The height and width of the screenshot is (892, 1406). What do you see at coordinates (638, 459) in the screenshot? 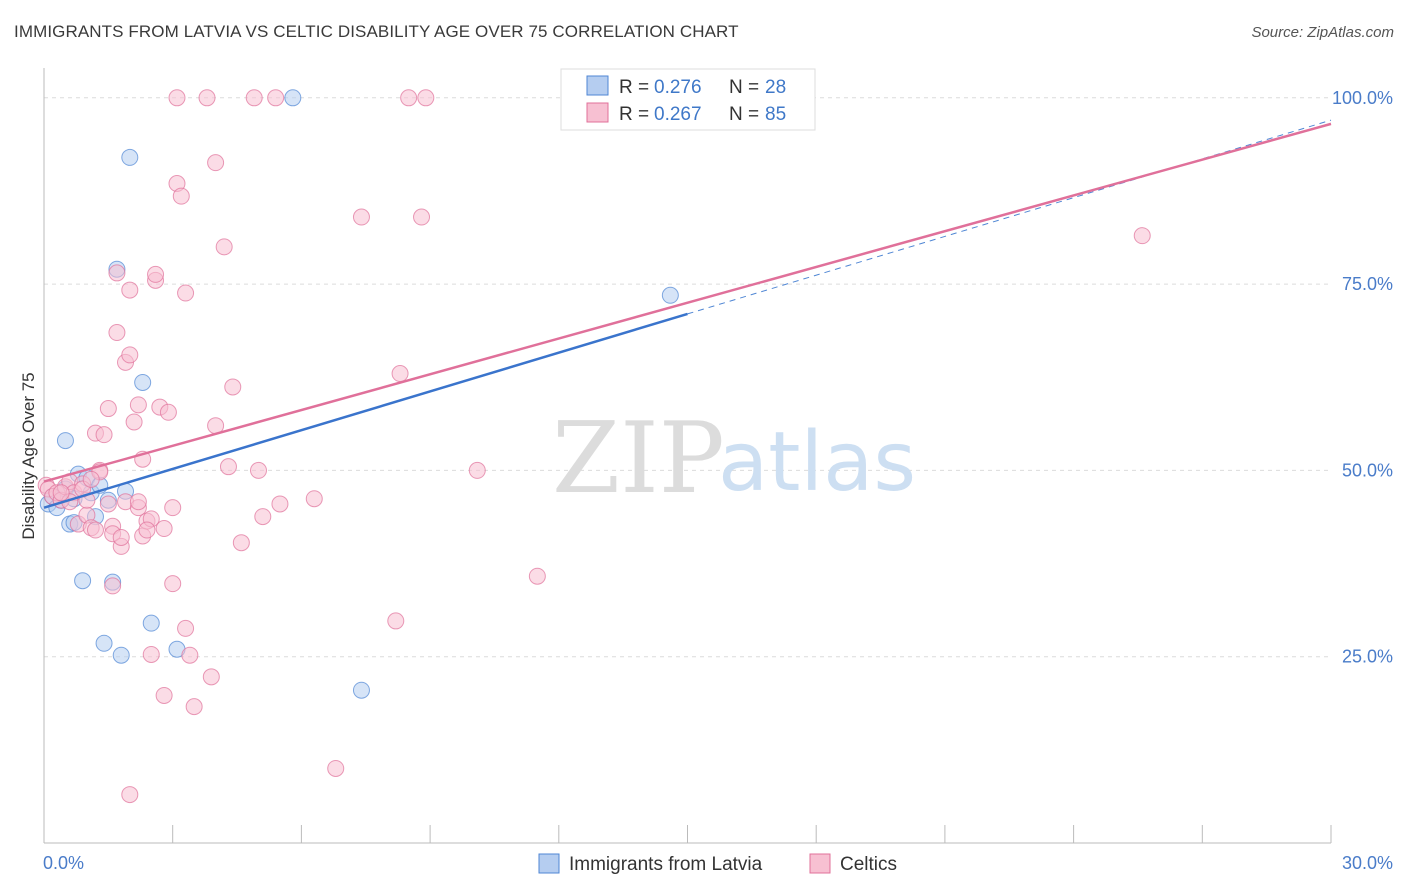
I see `watermark-zip: ZIP` at bounding box center [638, 459].